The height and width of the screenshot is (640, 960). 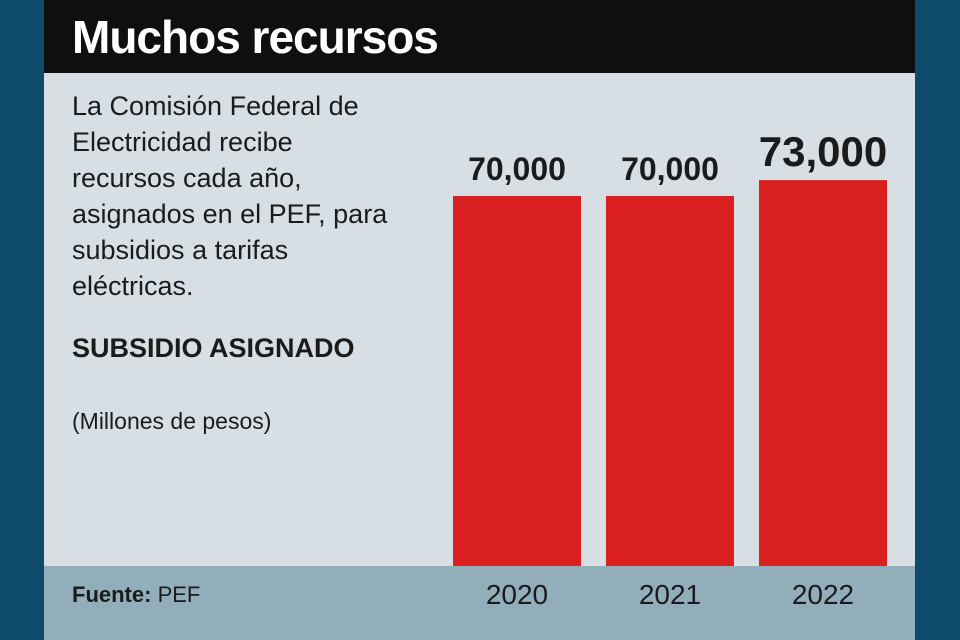 What do you see at coordinates (112, 594) in the screenshot?
I see `source-label: Fuente:` at bounding box center [112, 594].